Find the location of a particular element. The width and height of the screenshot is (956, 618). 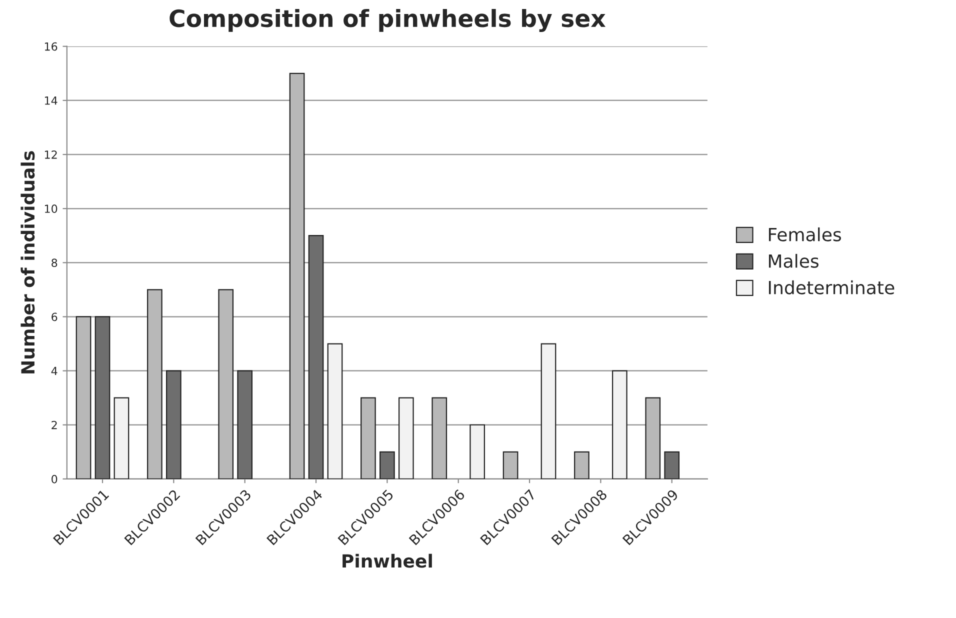

y-tick-label: 6 is located at coordinates (55, 317).